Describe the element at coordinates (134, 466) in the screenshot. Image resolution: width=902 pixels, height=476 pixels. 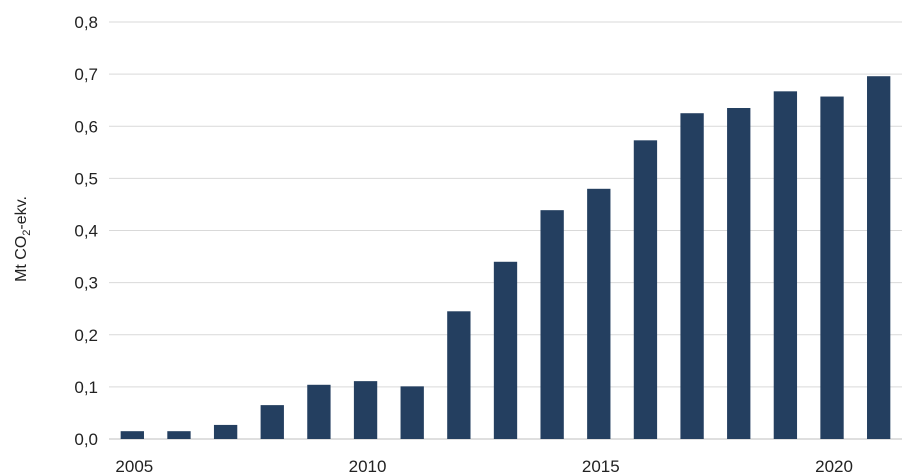
I see `x-tick-label: 2005` at that location.